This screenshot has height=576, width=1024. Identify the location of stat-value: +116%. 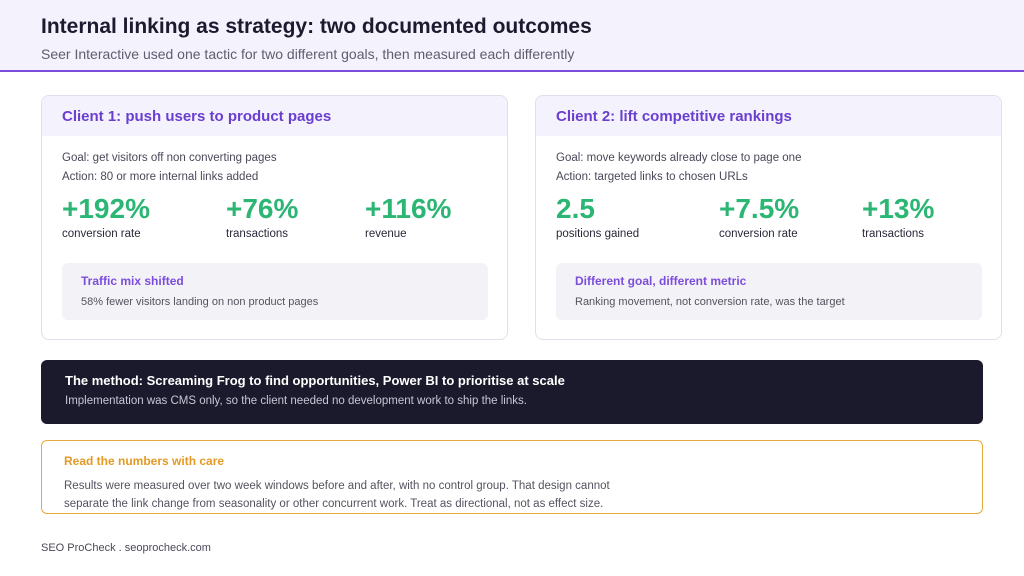
(408, 208).